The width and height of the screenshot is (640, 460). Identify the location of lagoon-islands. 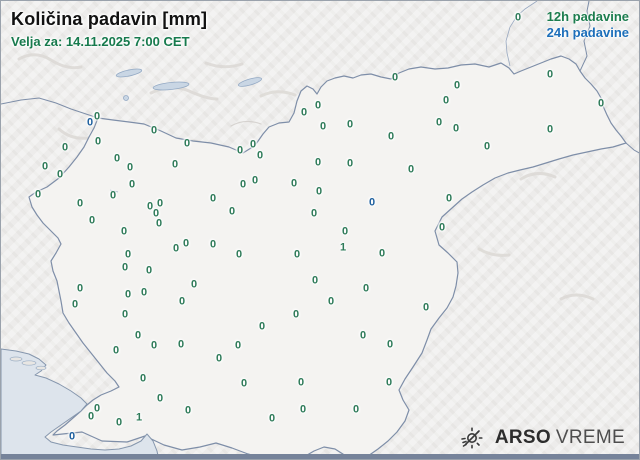
(28, 363).